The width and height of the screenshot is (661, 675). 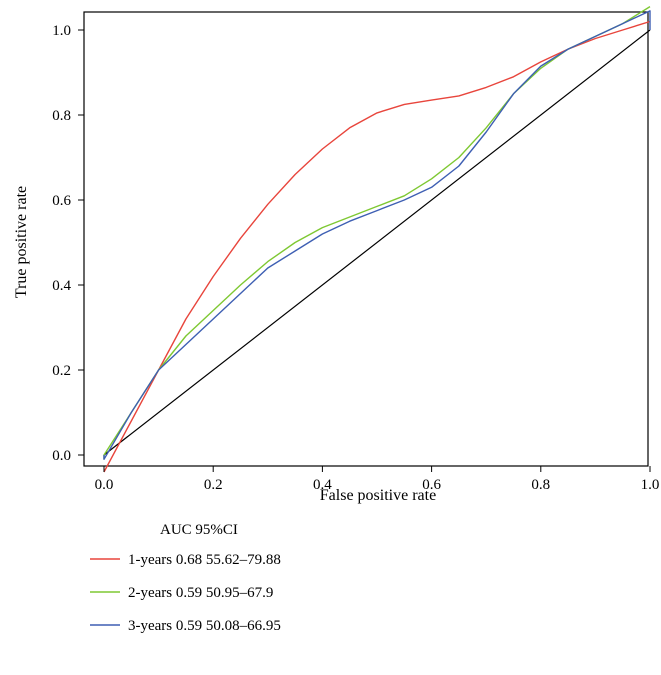 I want to click on y-tick-label: 0.4, so click(x=61, y=286).